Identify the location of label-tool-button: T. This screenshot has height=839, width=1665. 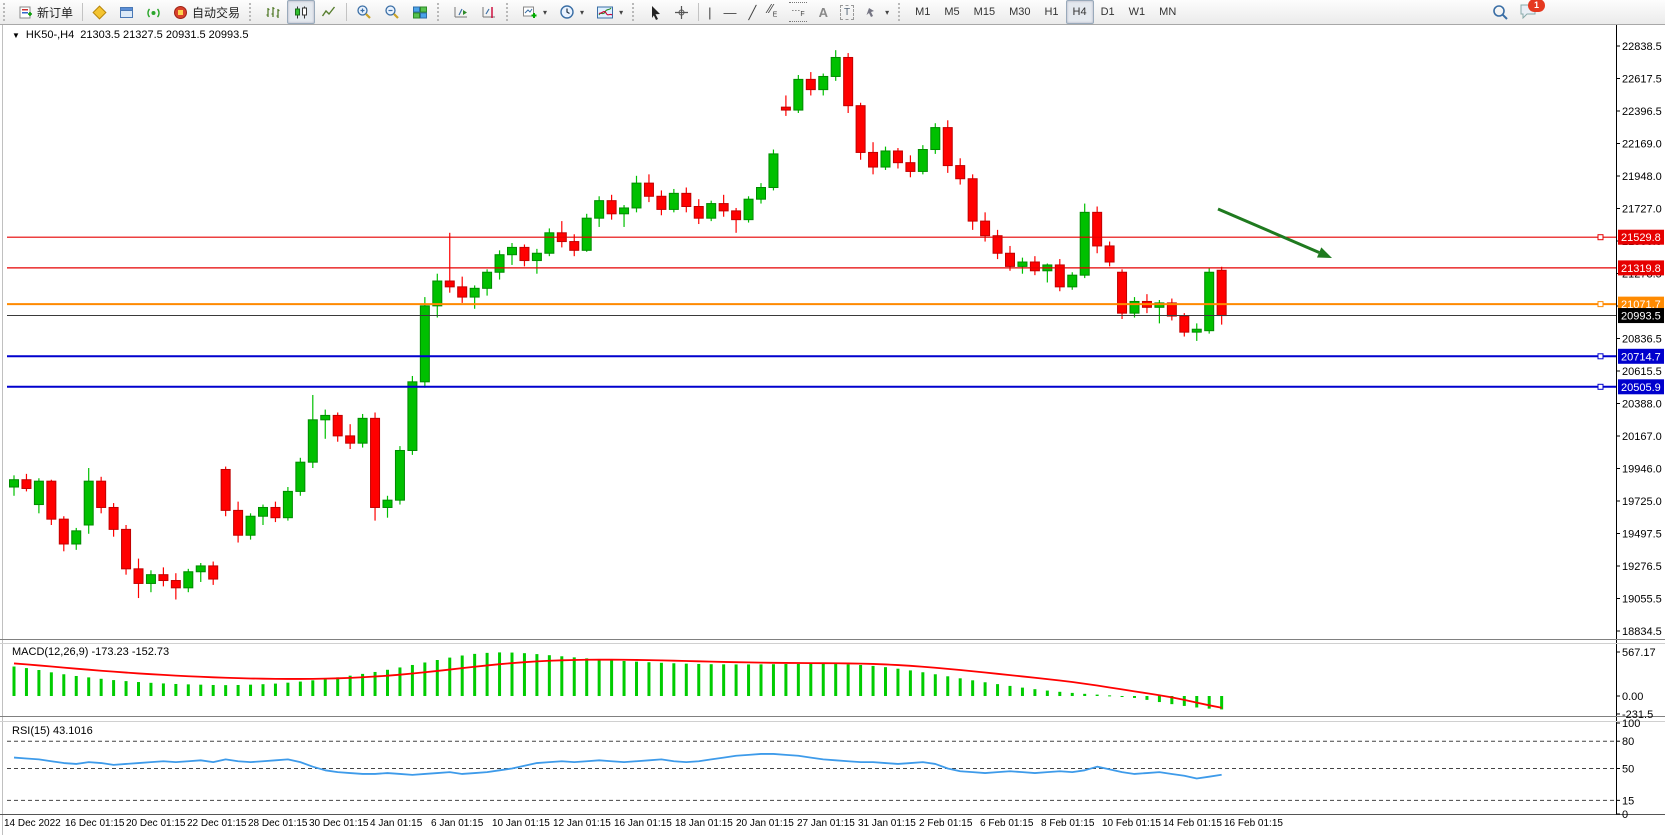
(847, 12).